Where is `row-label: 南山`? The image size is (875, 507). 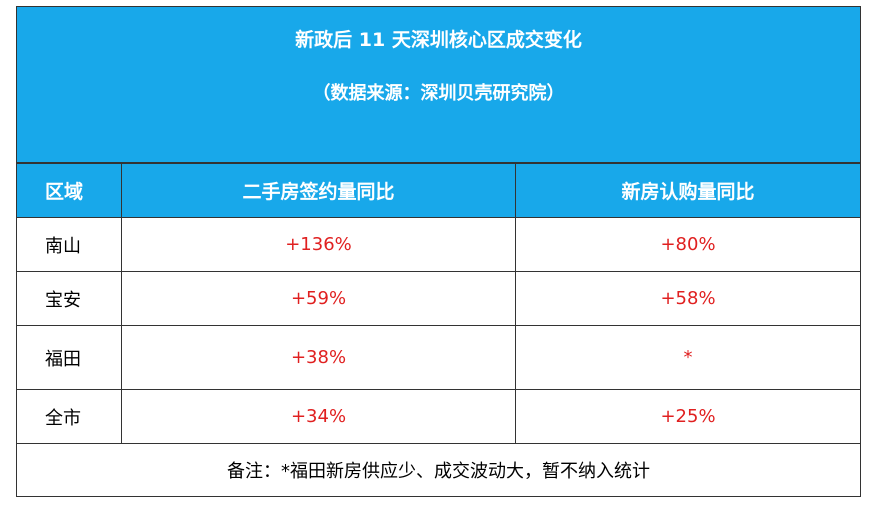
row-label: 南山 is located at coordinates (69, 244).